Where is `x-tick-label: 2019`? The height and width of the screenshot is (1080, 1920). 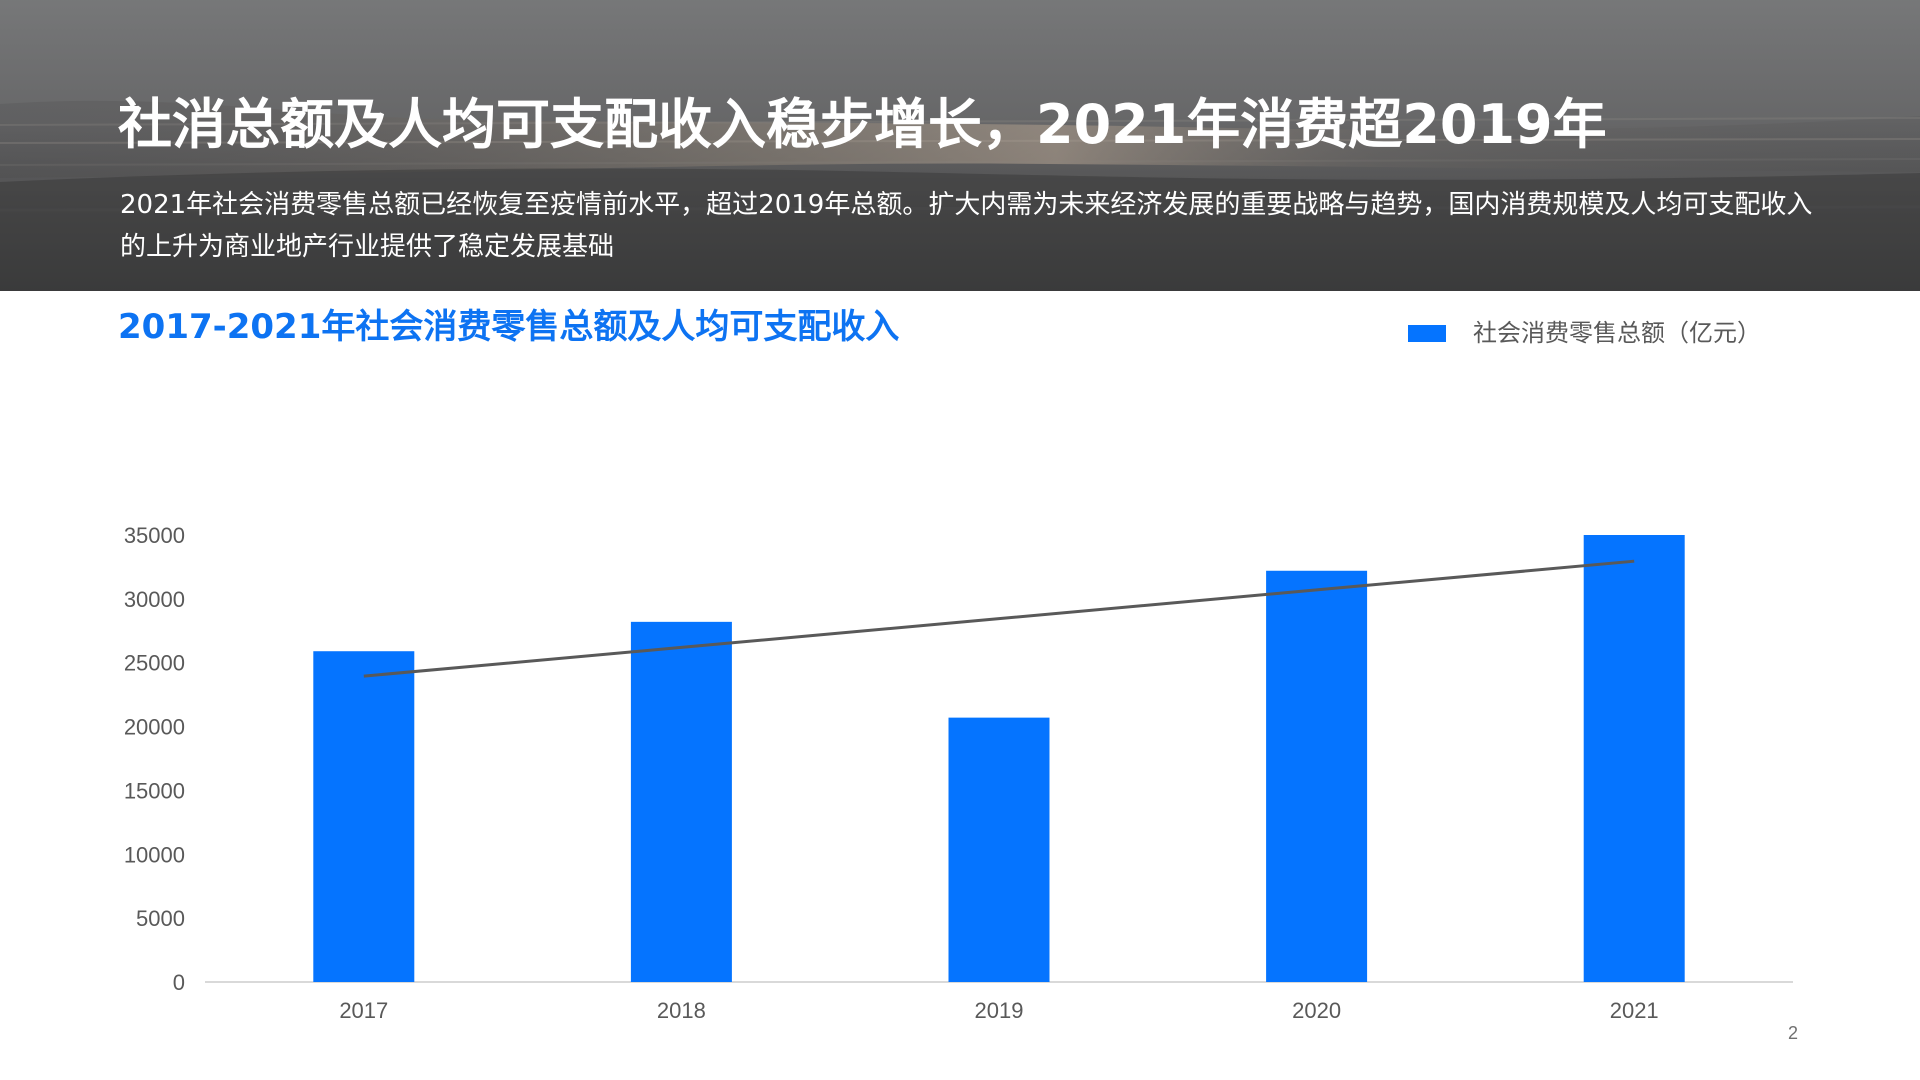
x-tick-label: 2019 is located at coordinates (999, 1010).